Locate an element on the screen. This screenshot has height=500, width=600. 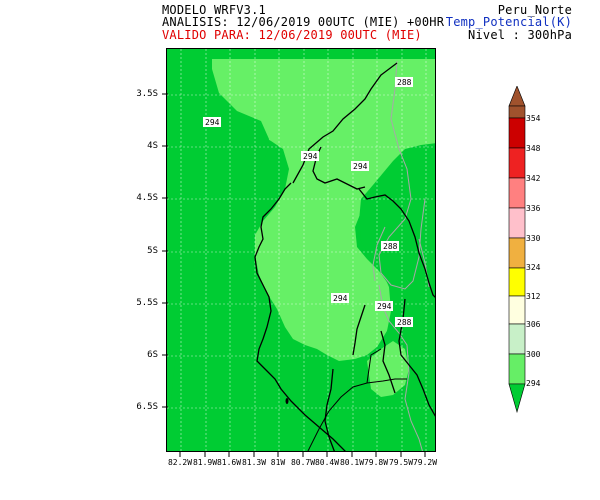
lon-label: 81.3W is located at coordinates (254, 462).